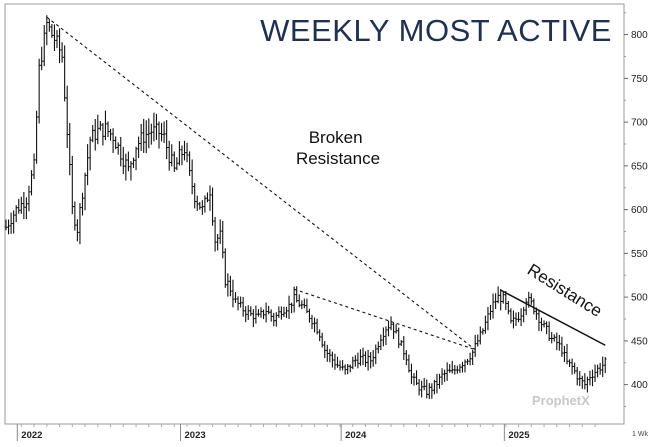  Describe the element at coordinates (338, 158) in the screenshot. I see `broken-resistance-label-line2: Resistance` at that location.